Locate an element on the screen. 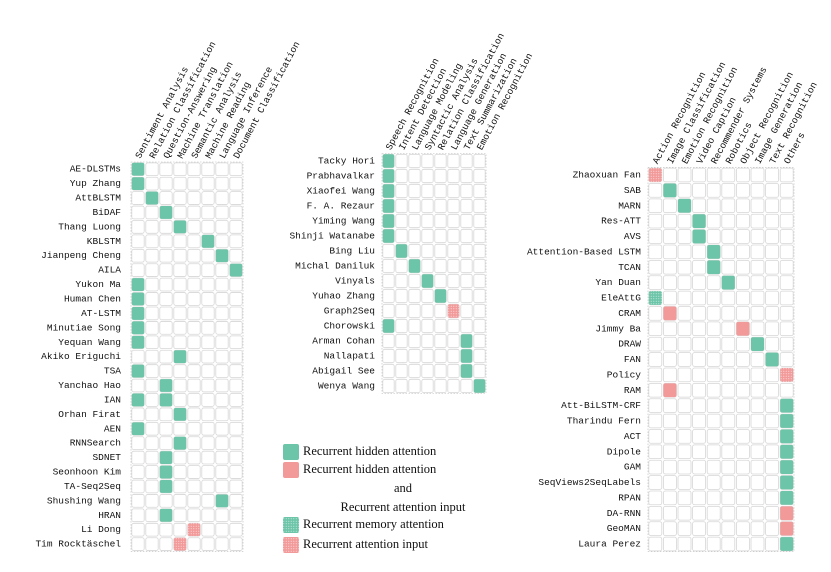 The width and height of the screenshot is (831, 572). row-label: AVS is located at coordinates (632, 236).